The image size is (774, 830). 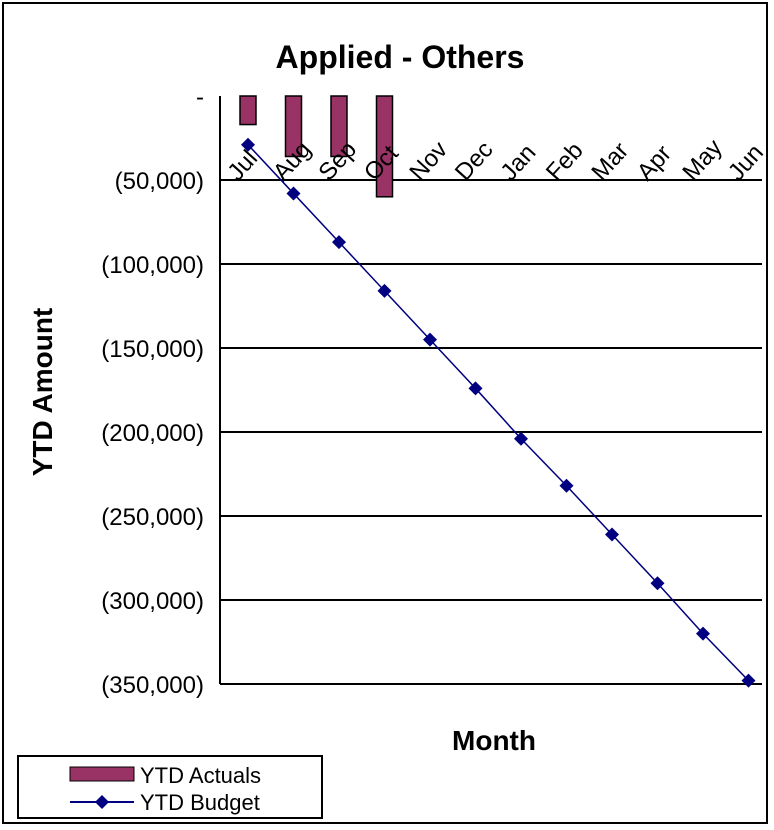 What do you see at coordinates (159, 181) in the screenshot?
I see `y-tick-label: (50,000)` at bounding box center [159, 181].